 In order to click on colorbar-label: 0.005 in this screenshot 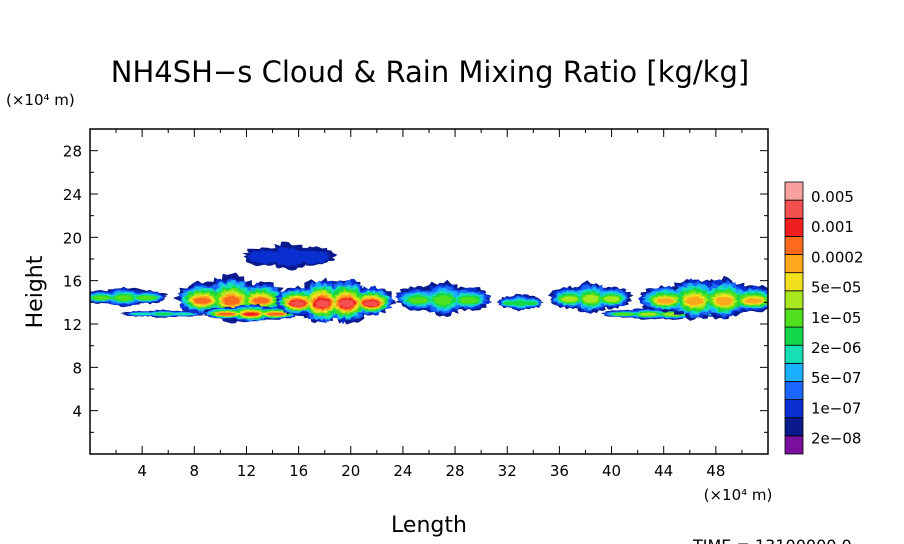, I will do `click(832, 197)`.